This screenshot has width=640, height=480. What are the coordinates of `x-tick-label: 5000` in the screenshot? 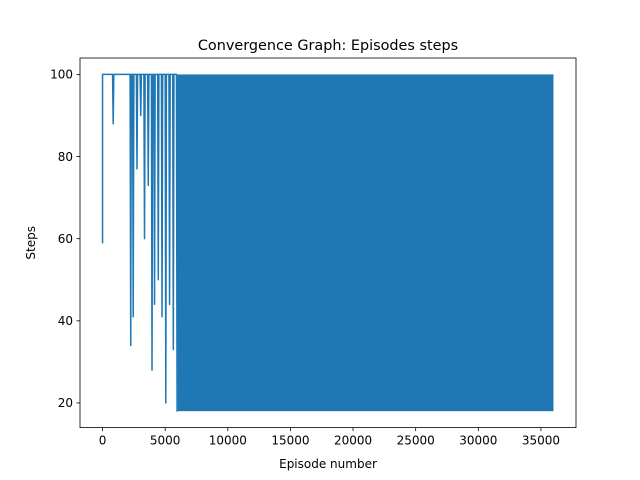 It's located at (165, 441).